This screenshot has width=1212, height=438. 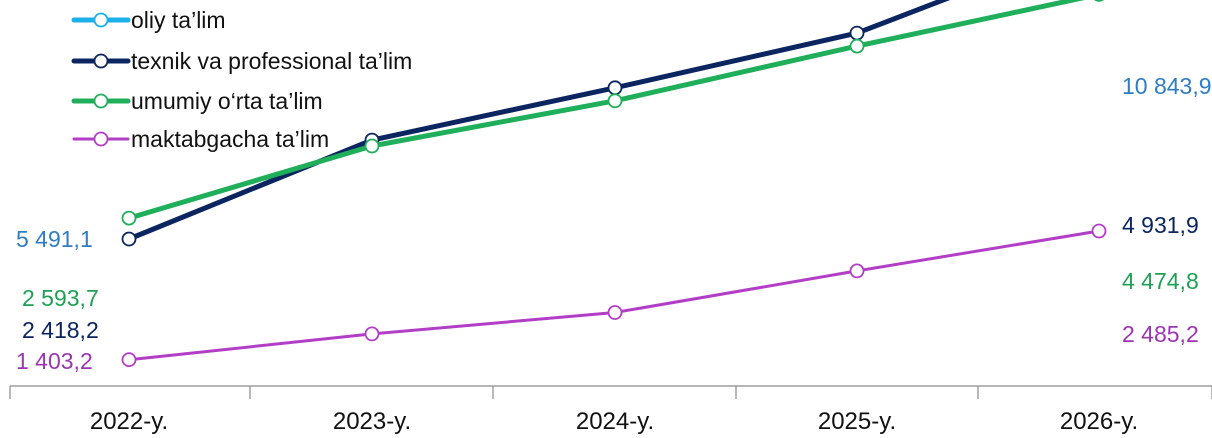 I want to click on data-label-end: 4 474,8, so click(x=1160, y=281).